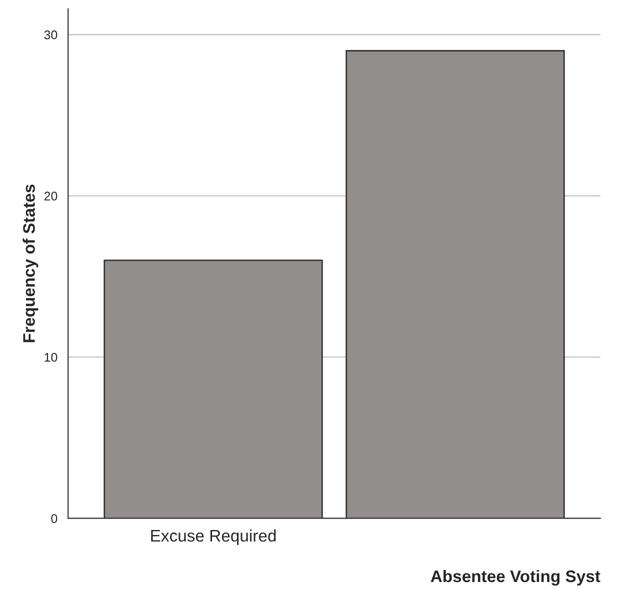 The width and height of the screenshot is (619, 589). Describe the element at coordinates (30, 263) in the screenshot. I see `y-axis-title: Frequency of States` at that location.